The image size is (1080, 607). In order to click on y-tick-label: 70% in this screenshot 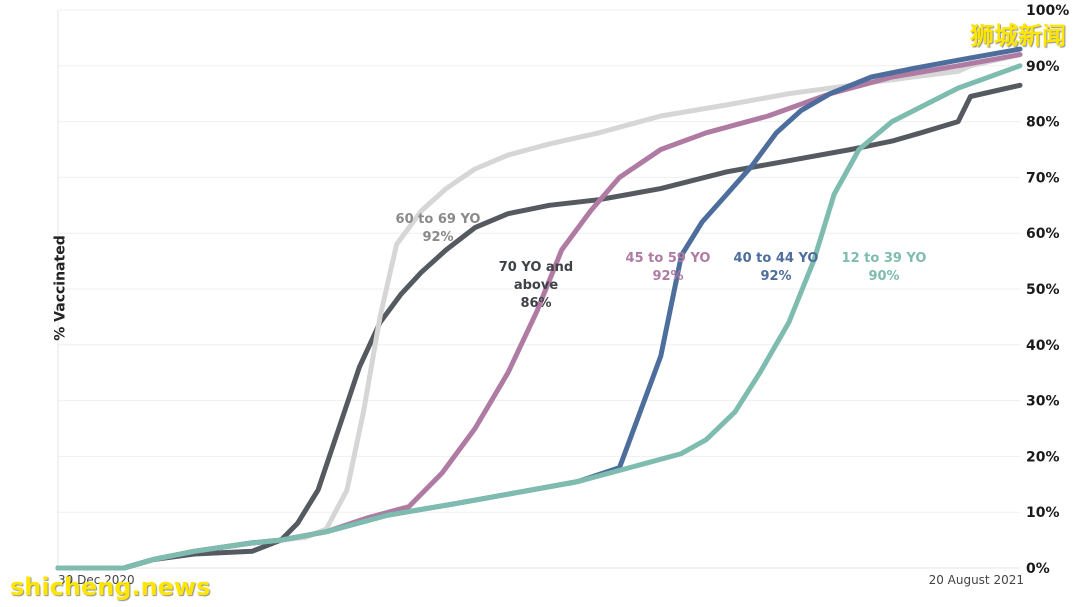, I will do `click(1043, 178)`.